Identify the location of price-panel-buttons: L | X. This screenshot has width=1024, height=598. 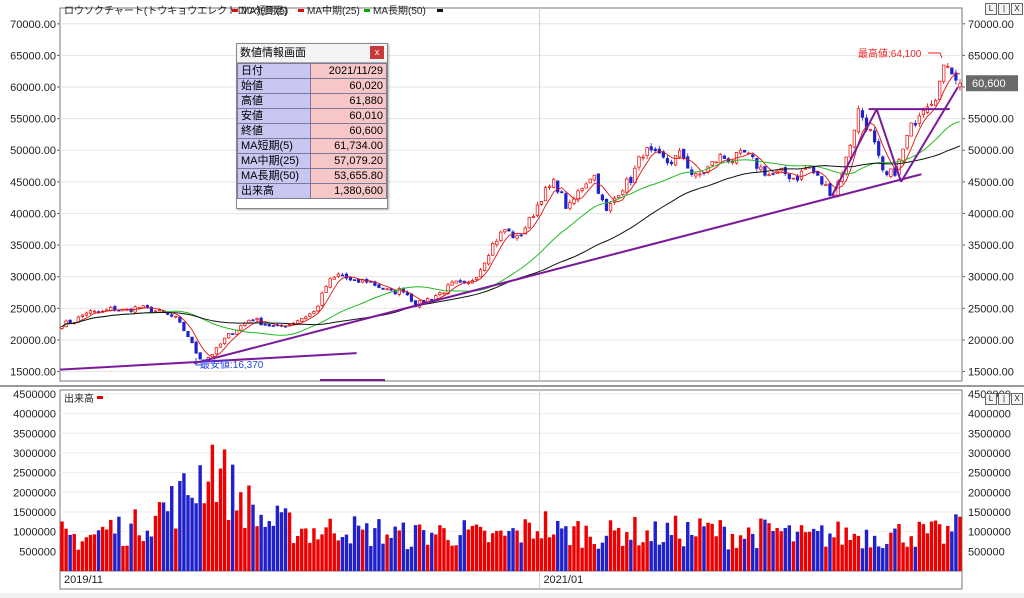
(1004, 9).